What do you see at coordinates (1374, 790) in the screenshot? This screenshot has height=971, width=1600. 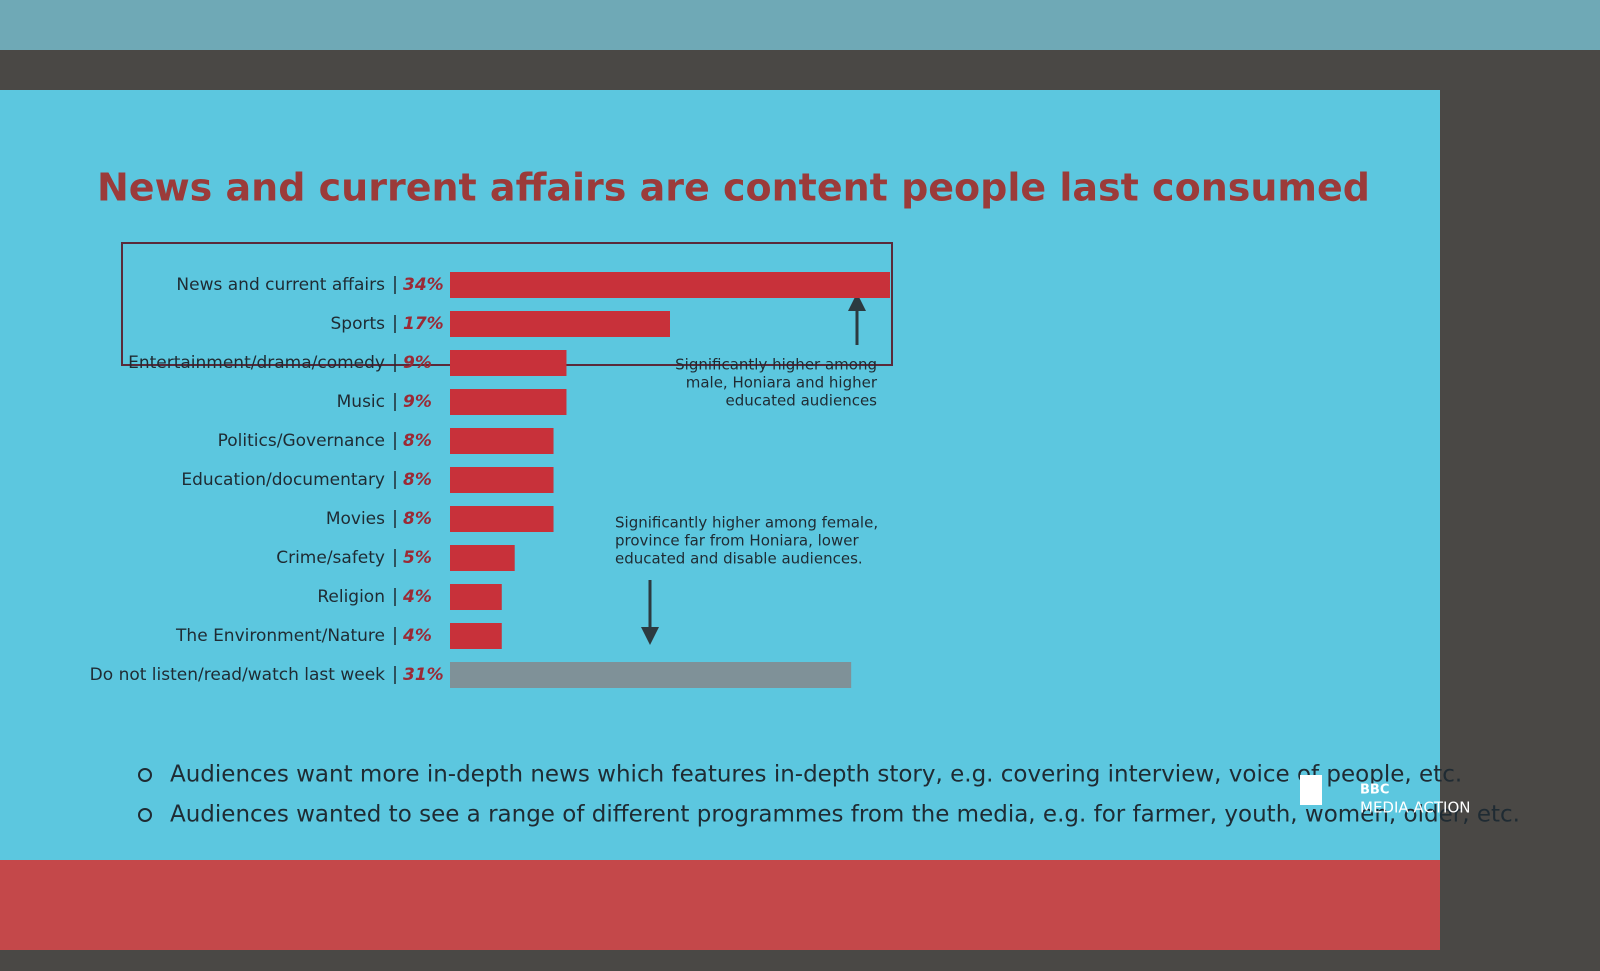 I see `logo-brand: BBC` at bounding box center [1374, 790].